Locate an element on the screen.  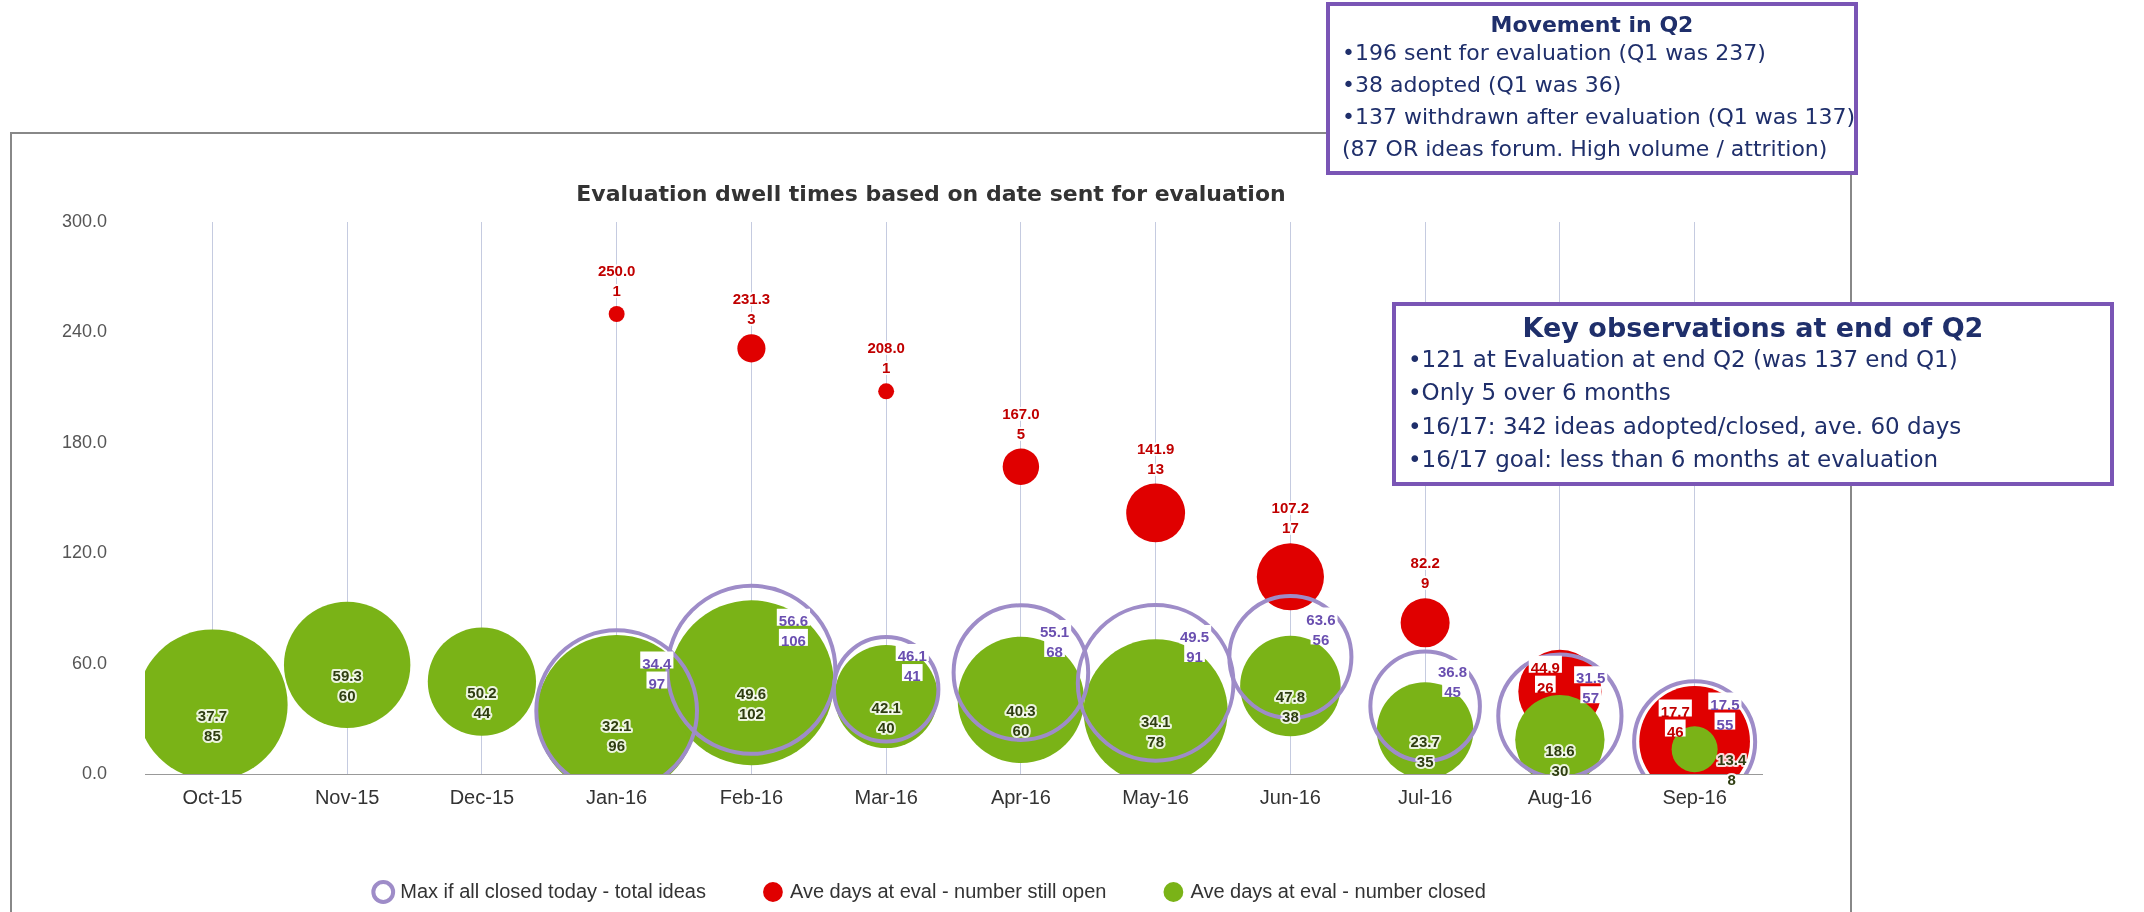
data-label: 17.5 is located at coordinates (1725, 704).